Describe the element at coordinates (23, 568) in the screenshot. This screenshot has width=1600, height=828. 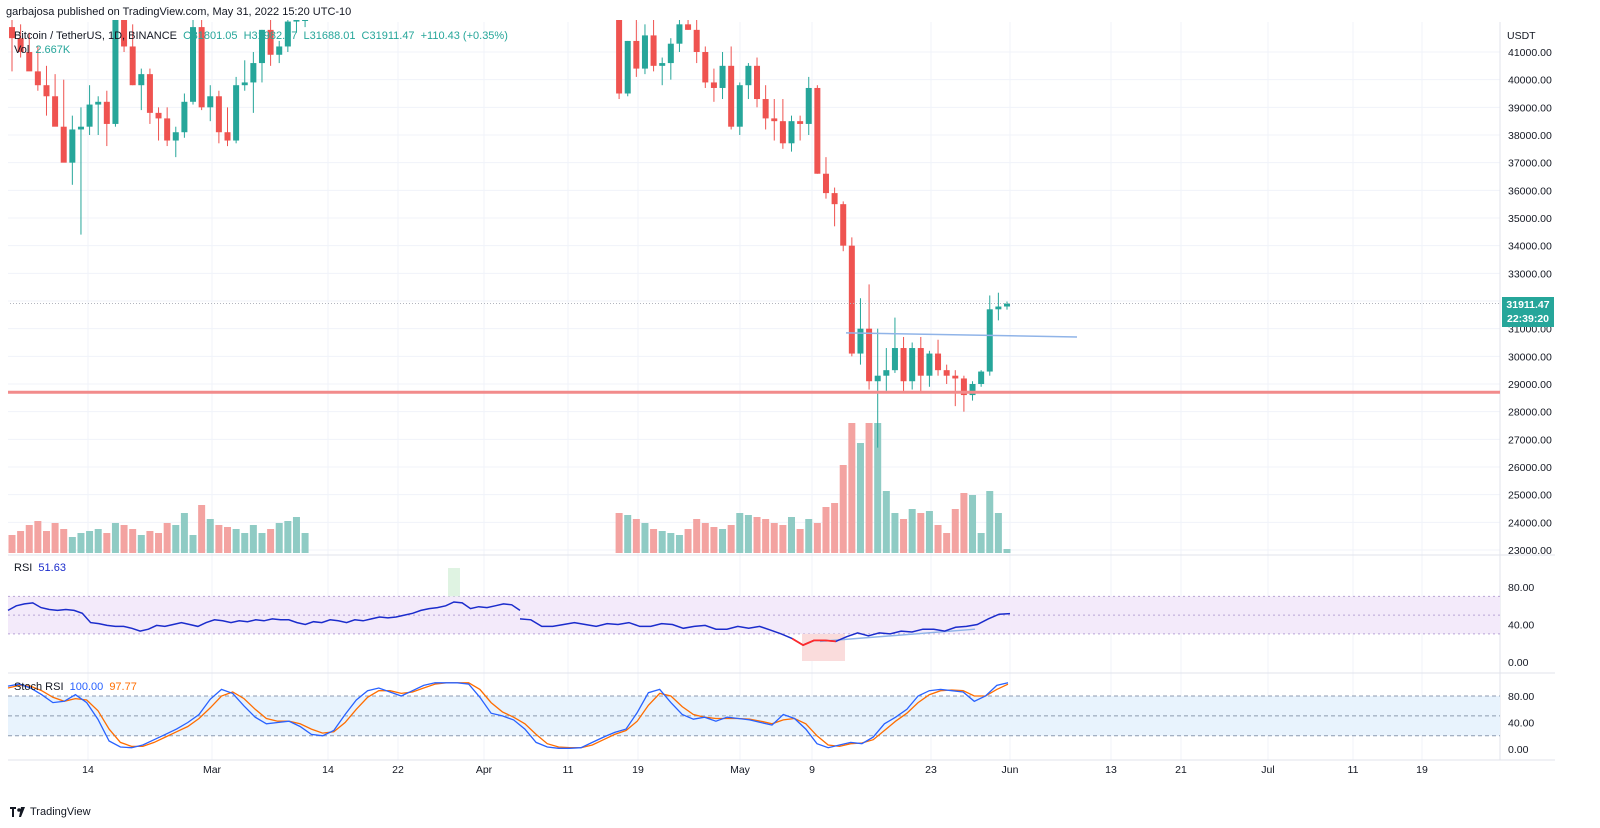
I see `rsi-label: RSI` at that location.